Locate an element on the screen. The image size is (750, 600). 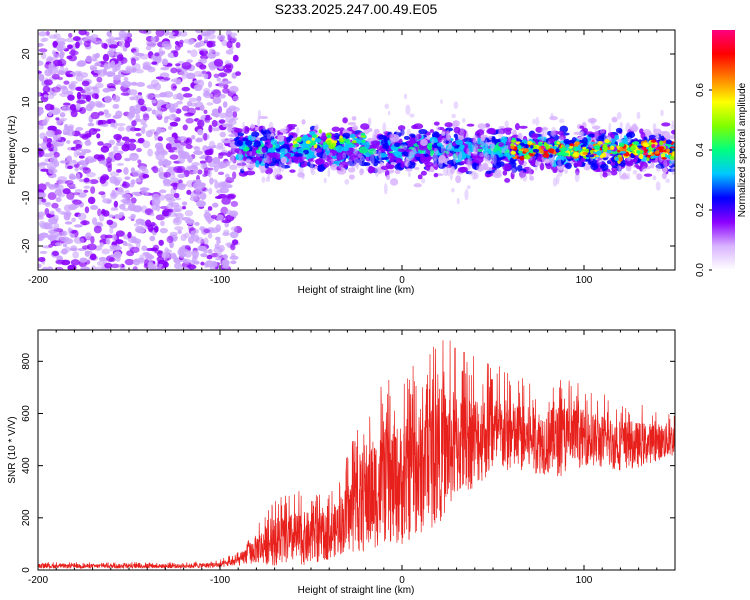
spectrogram-y-tick-label: 20 is located at coordinates (26, 54).